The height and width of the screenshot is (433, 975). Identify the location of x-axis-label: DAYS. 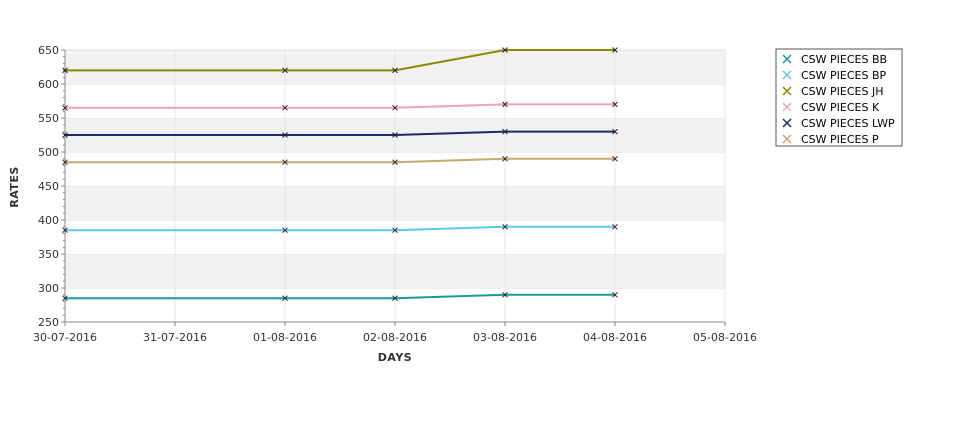
(395, 357).